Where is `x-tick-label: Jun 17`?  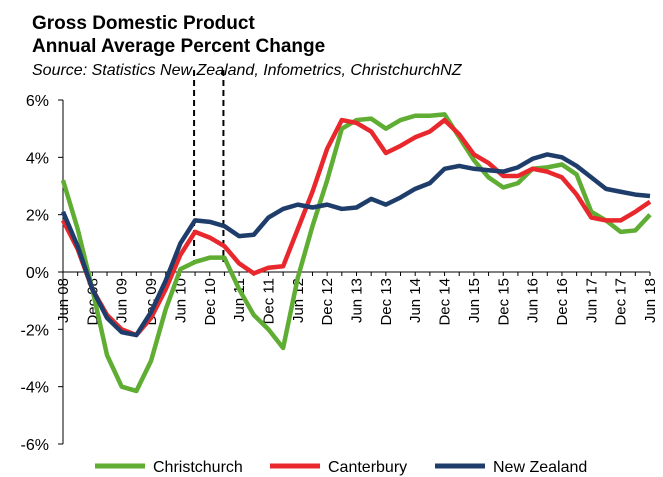 x-tick-label: Jun 17 is located at coordinates (591, 300).